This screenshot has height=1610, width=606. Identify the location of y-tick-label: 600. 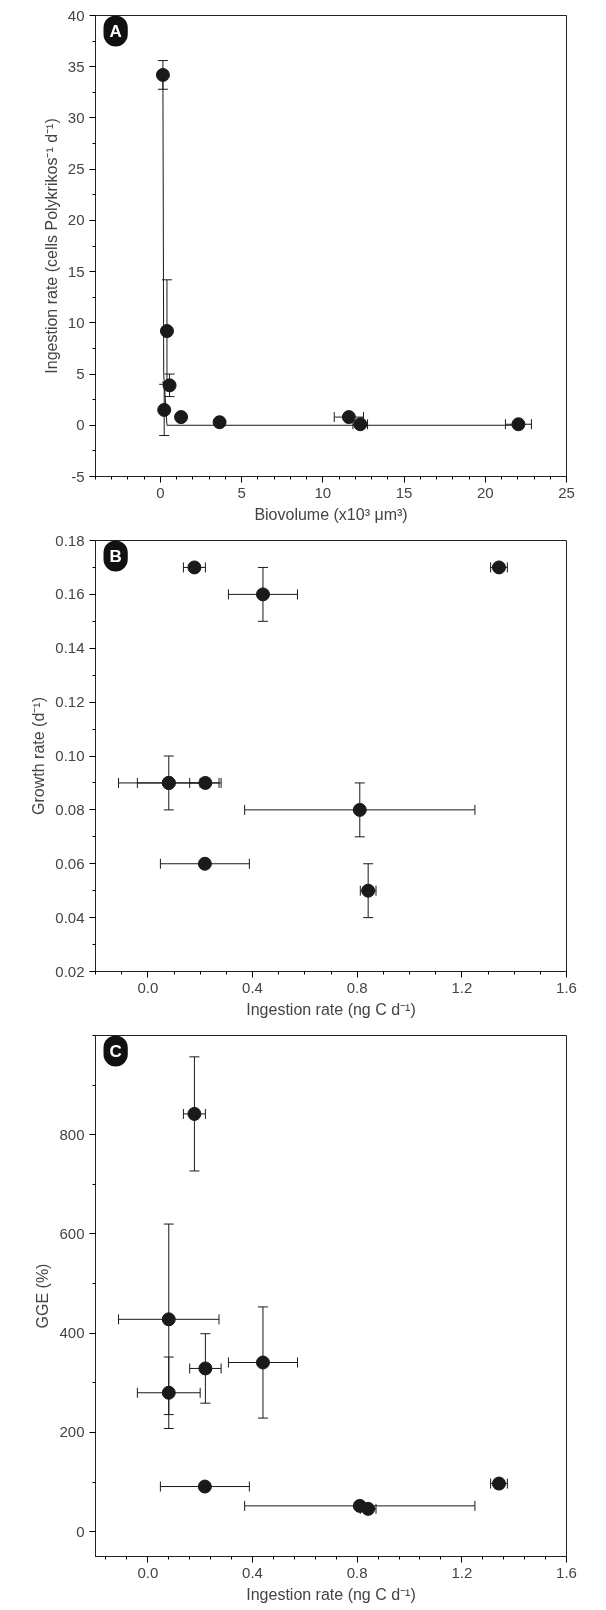
(72, 1233).